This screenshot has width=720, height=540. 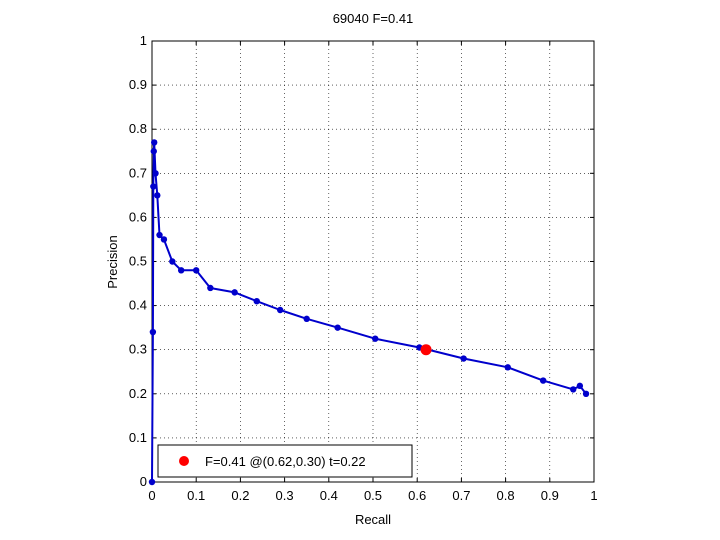 I want to click on y-tick-label: 0.3, so click(x=138, y=349).